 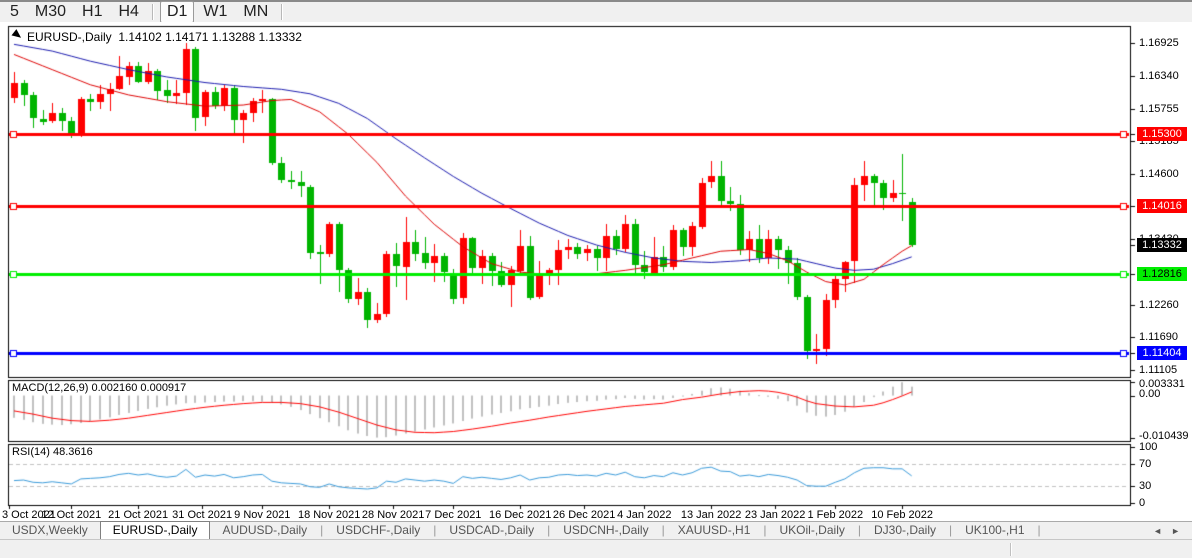 I want to click on rsi-scale-label: 30, so click(x=1145, y=486).